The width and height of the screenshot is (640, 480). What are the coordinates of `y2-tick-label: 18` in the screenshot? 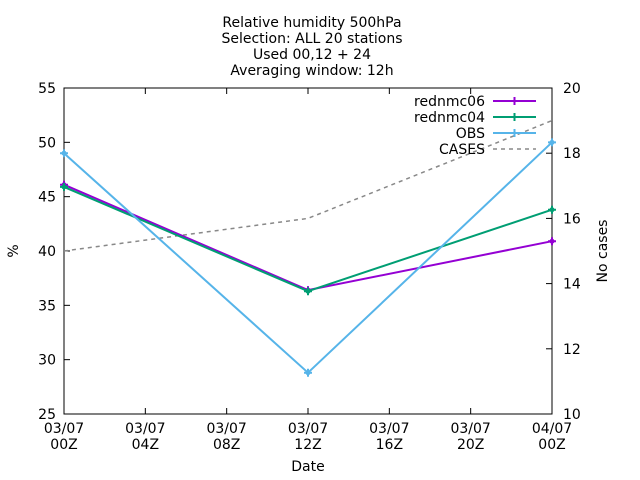 It's located at (572, 154).